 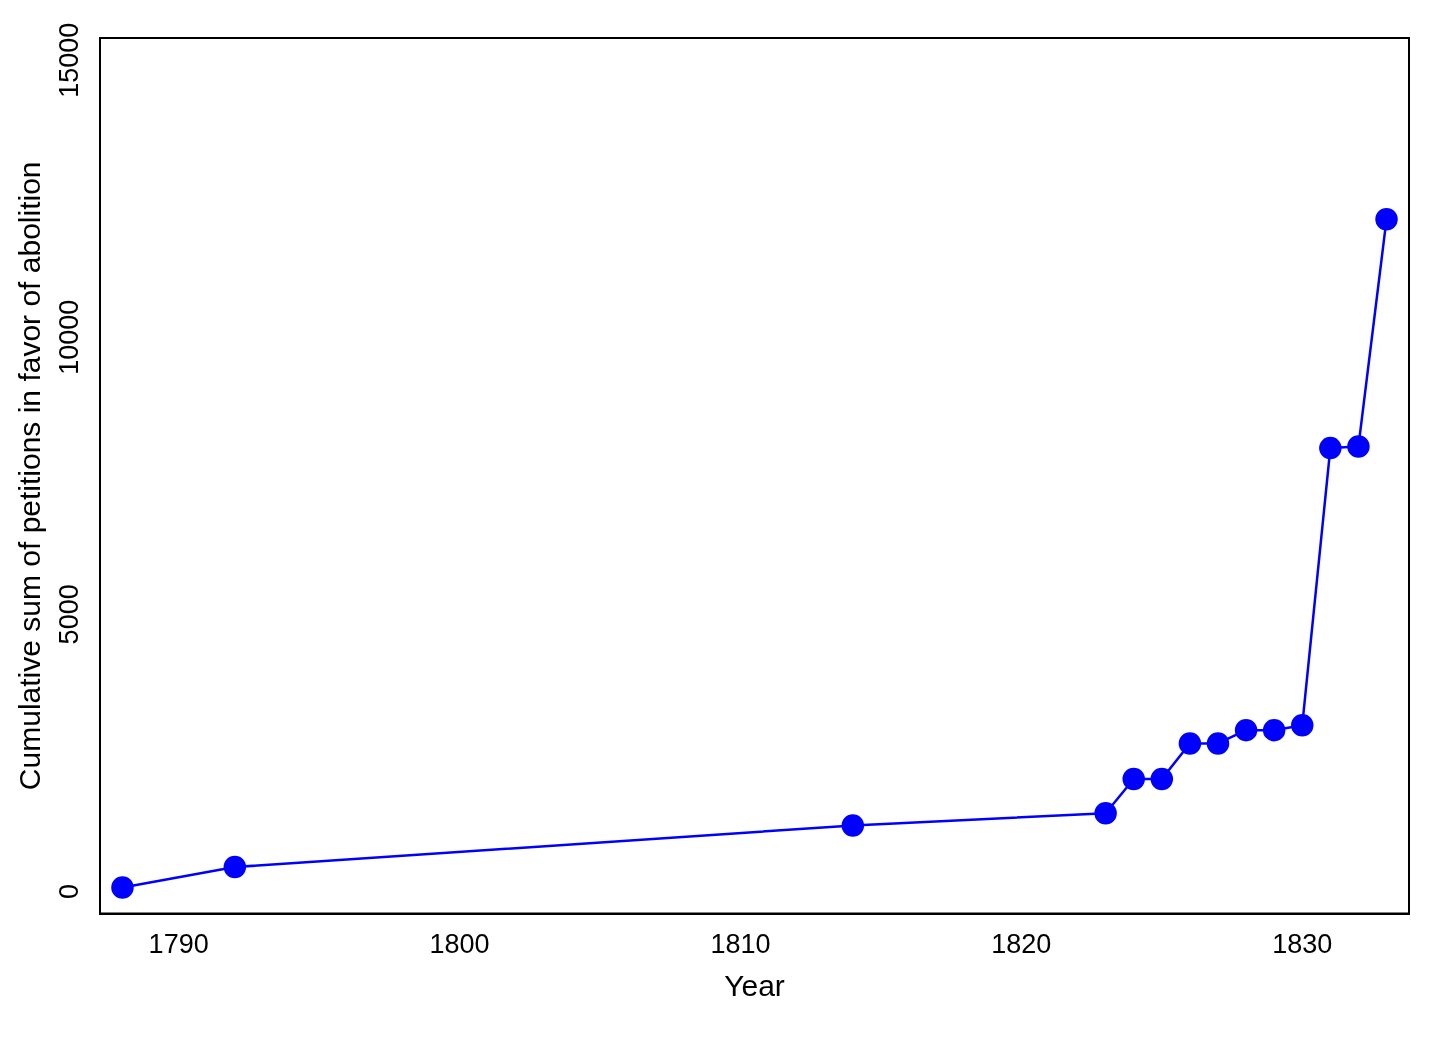 What do you see at coordinates (740, 944) in the screenshot?
I see `x-tick-label: 1810` at bounding box center [740, 944].